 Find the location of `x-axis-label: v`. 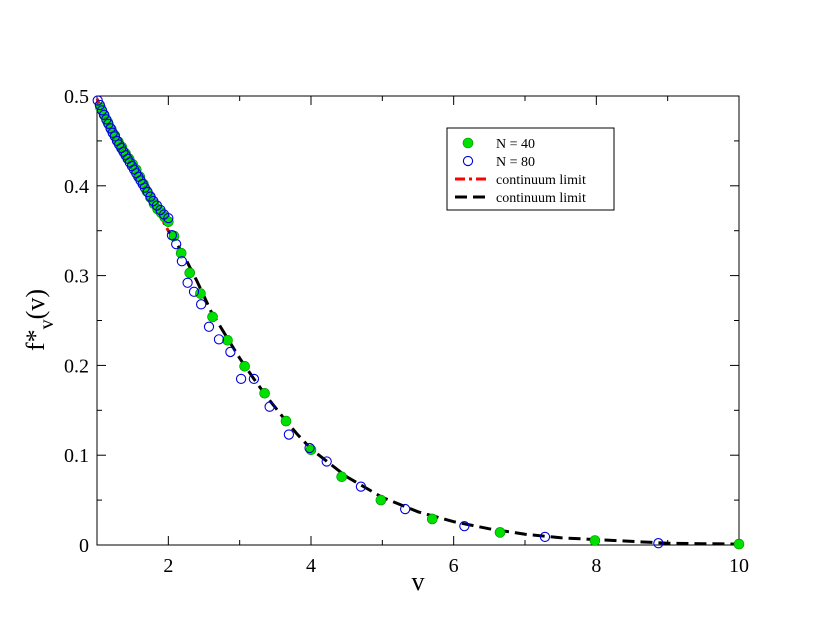

x-axis-label: v is located at coordinates (418, 581).